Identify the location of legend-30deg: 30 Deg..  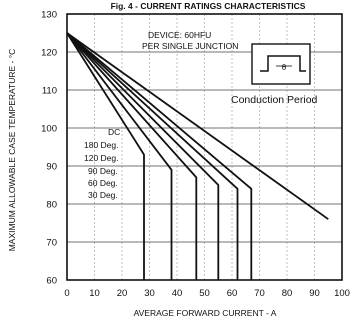
(103, 195).